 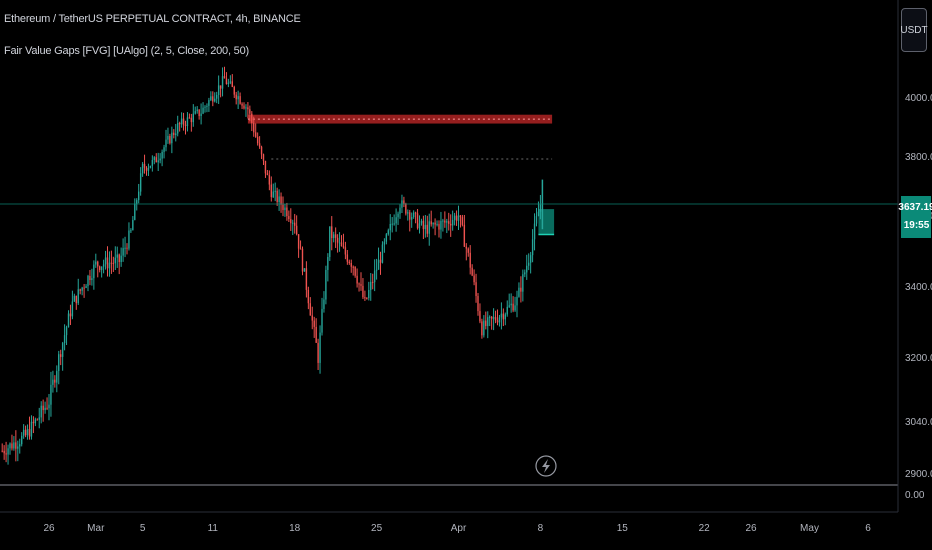 What do you see at coordinates (918, 422) in the screenshot?
I see `y-tick-label: 3040.00` at bounding box center [918, 422].